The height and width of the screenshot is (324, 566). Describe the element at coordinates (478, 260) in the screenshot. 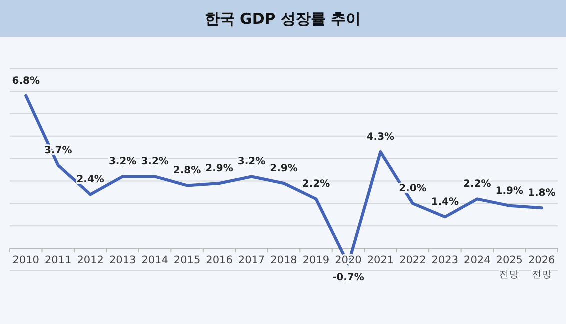

I see `x-tick-label: 2024` at that location.